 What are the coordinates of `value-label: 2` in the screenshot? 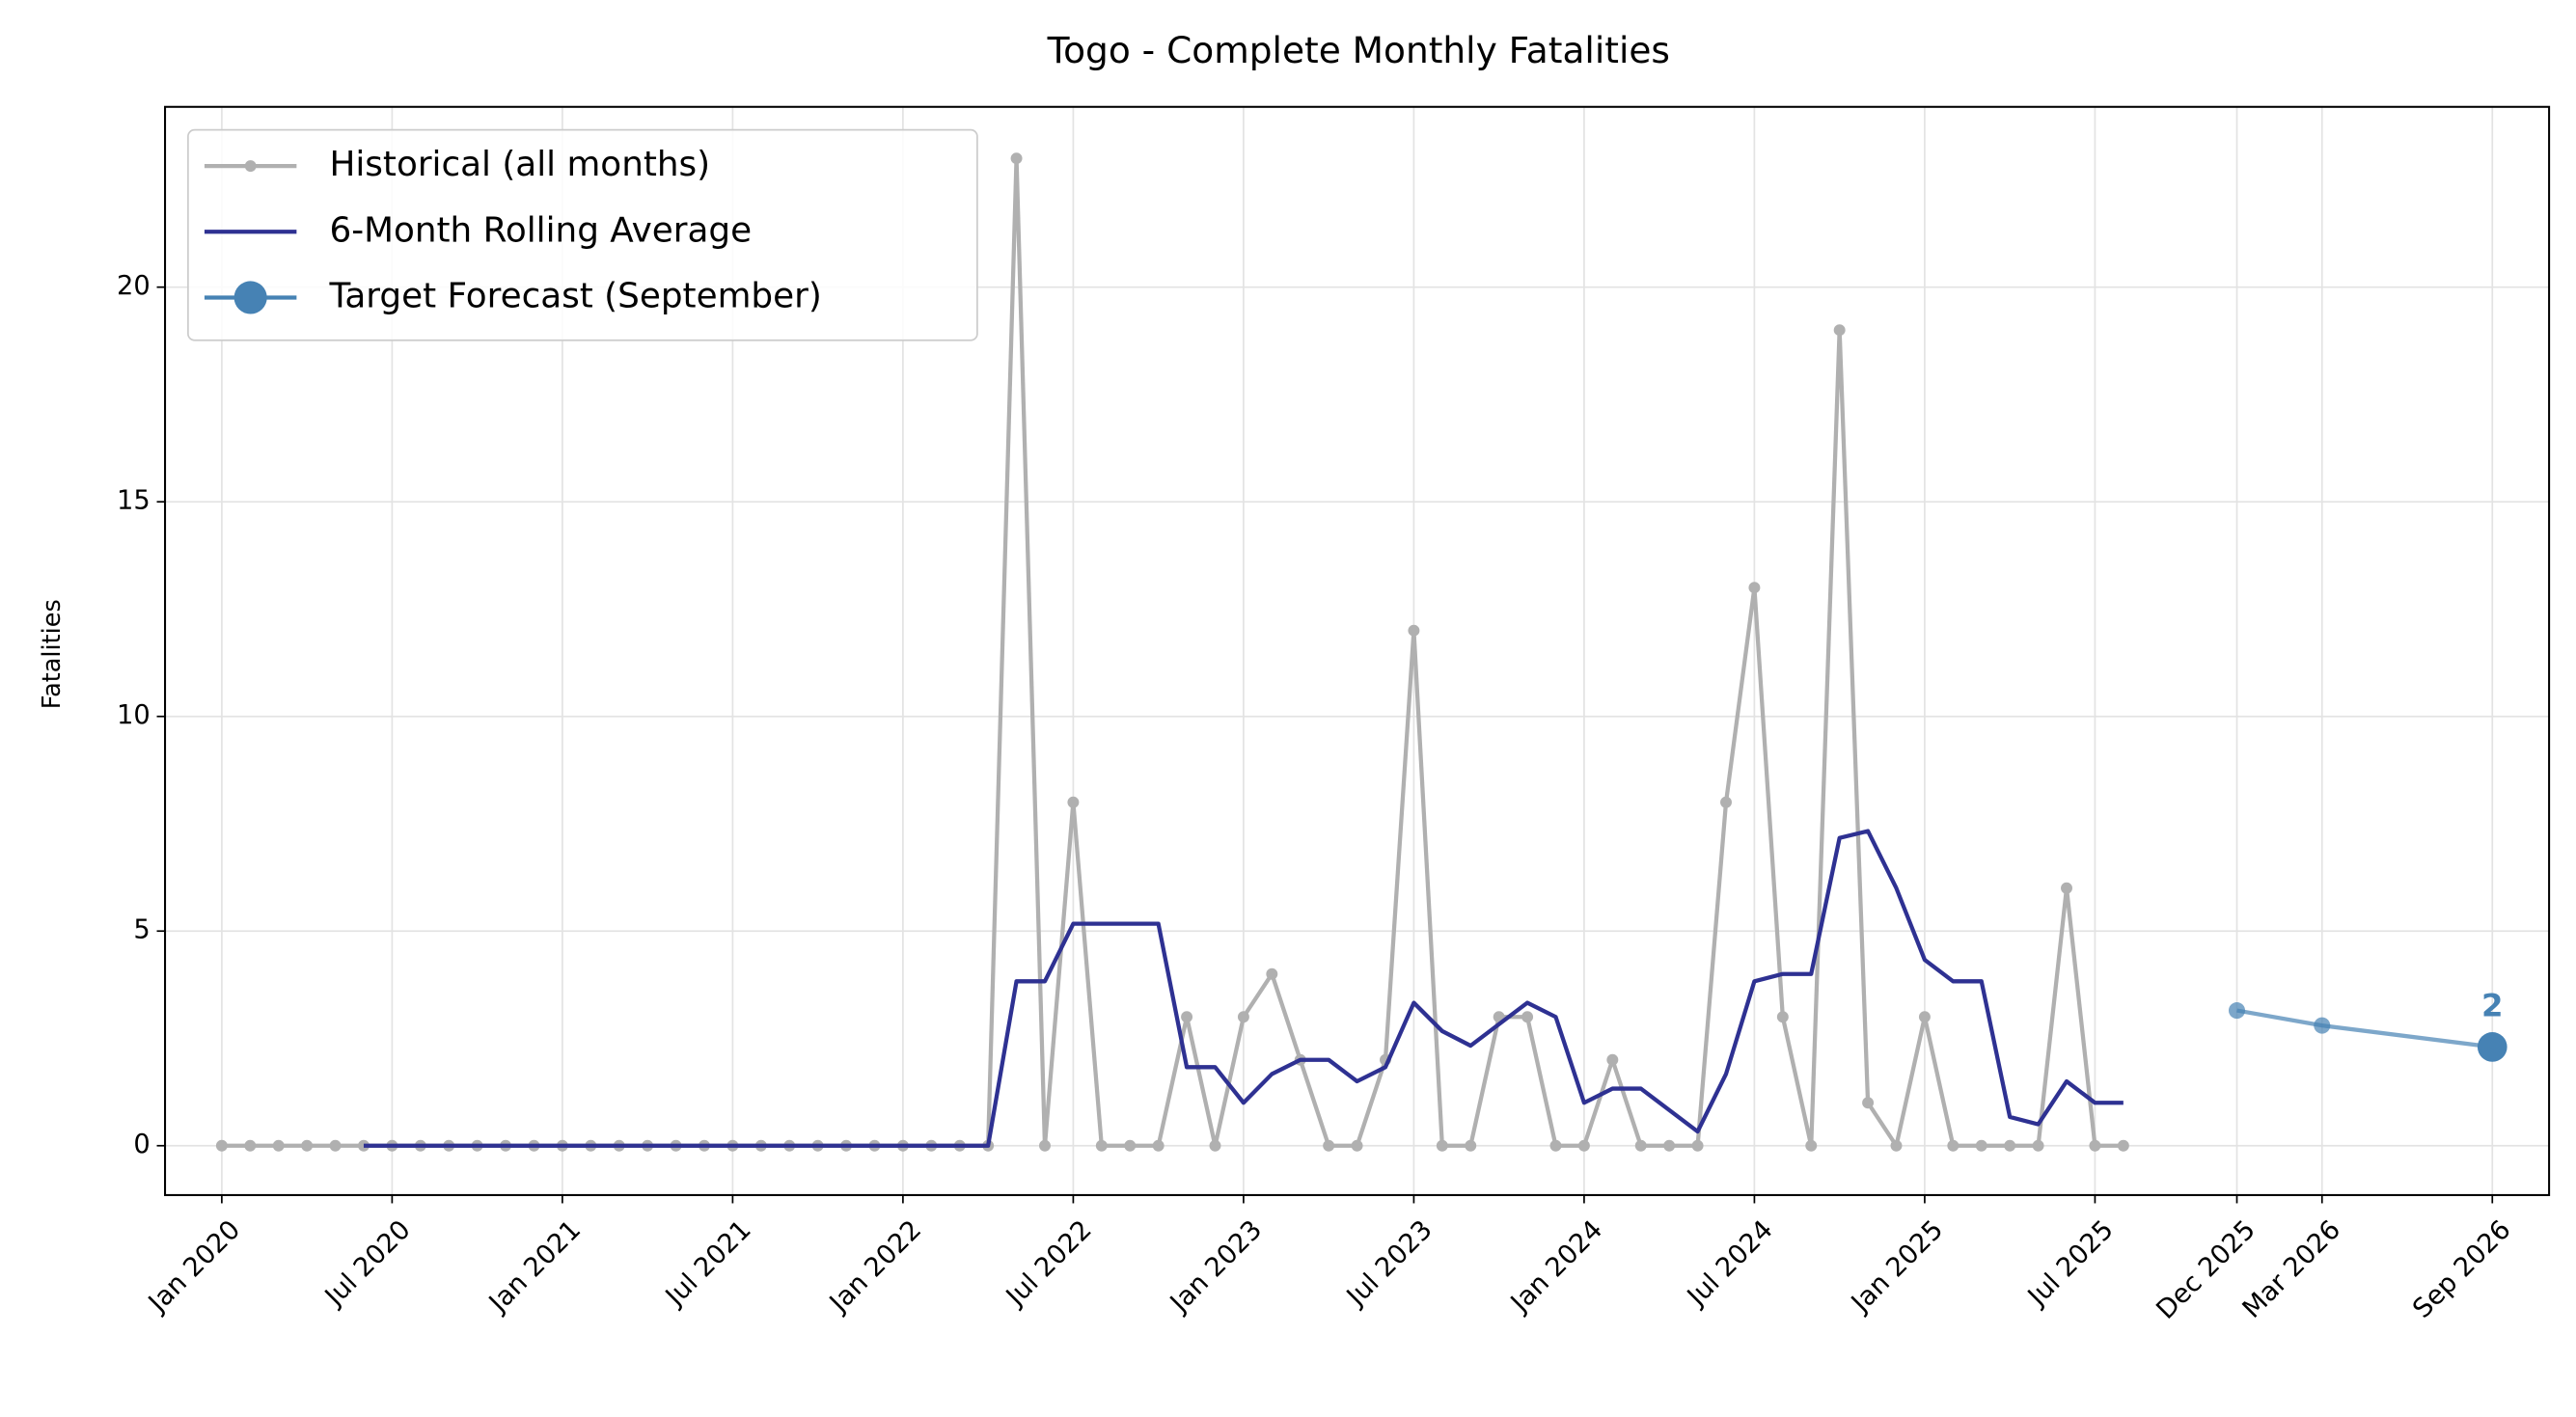 It's located at (2492, 1005).